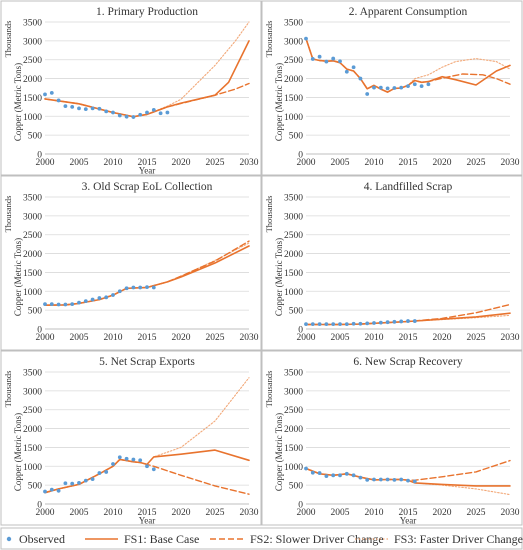 The image size is (523, 550). What do you see at coordinates (147, 362) in the screenshot?
I see `chart-title: 5. Net Scrap Exports` at bounding box center [147, 362].